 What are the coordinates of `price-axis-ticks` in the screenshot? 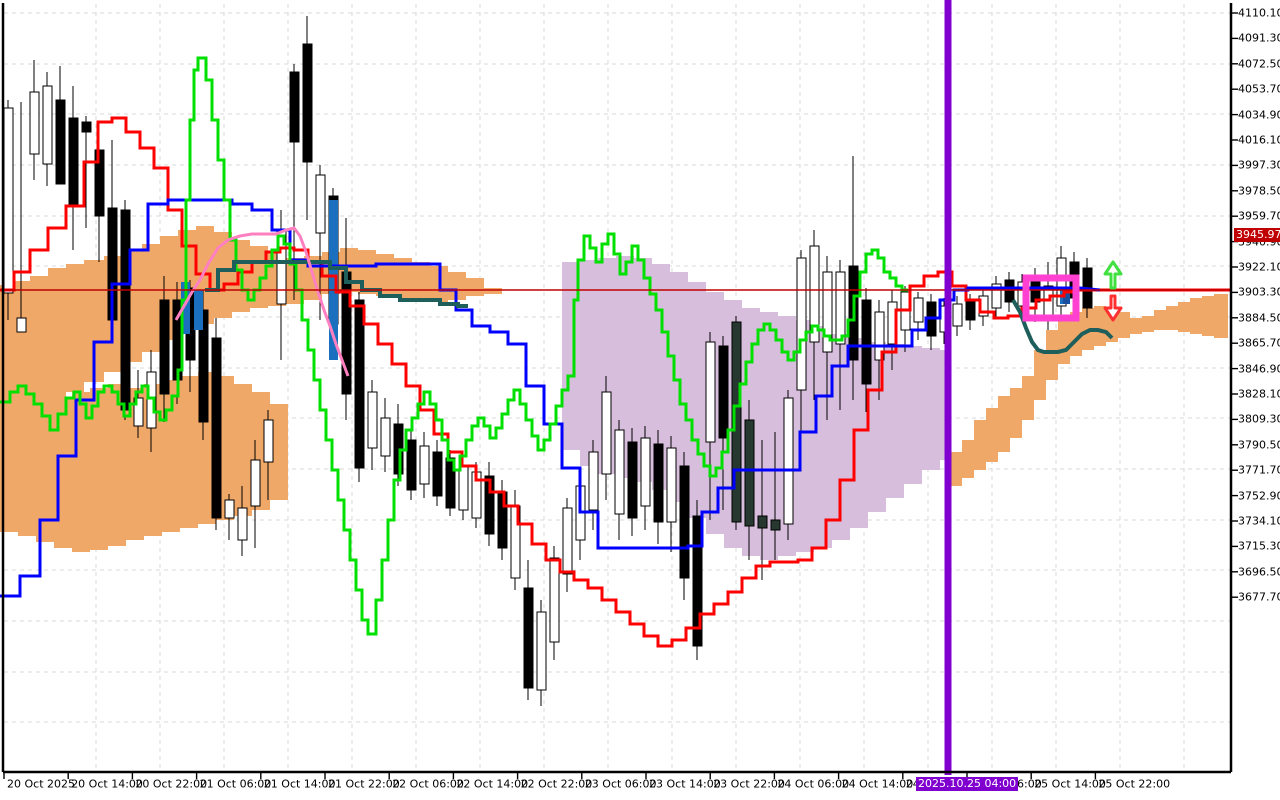 It's located at (1234, 305).